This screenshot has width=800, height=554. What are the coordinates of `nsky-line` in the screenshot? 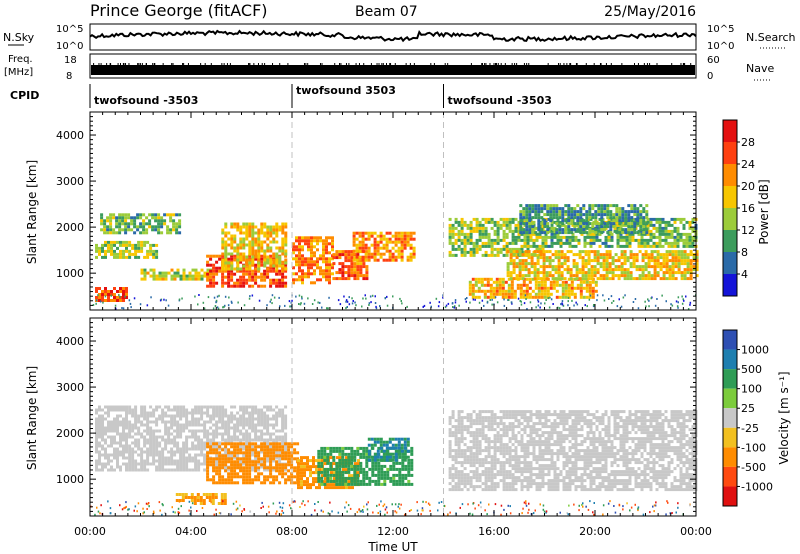 It's located at (393, 36).